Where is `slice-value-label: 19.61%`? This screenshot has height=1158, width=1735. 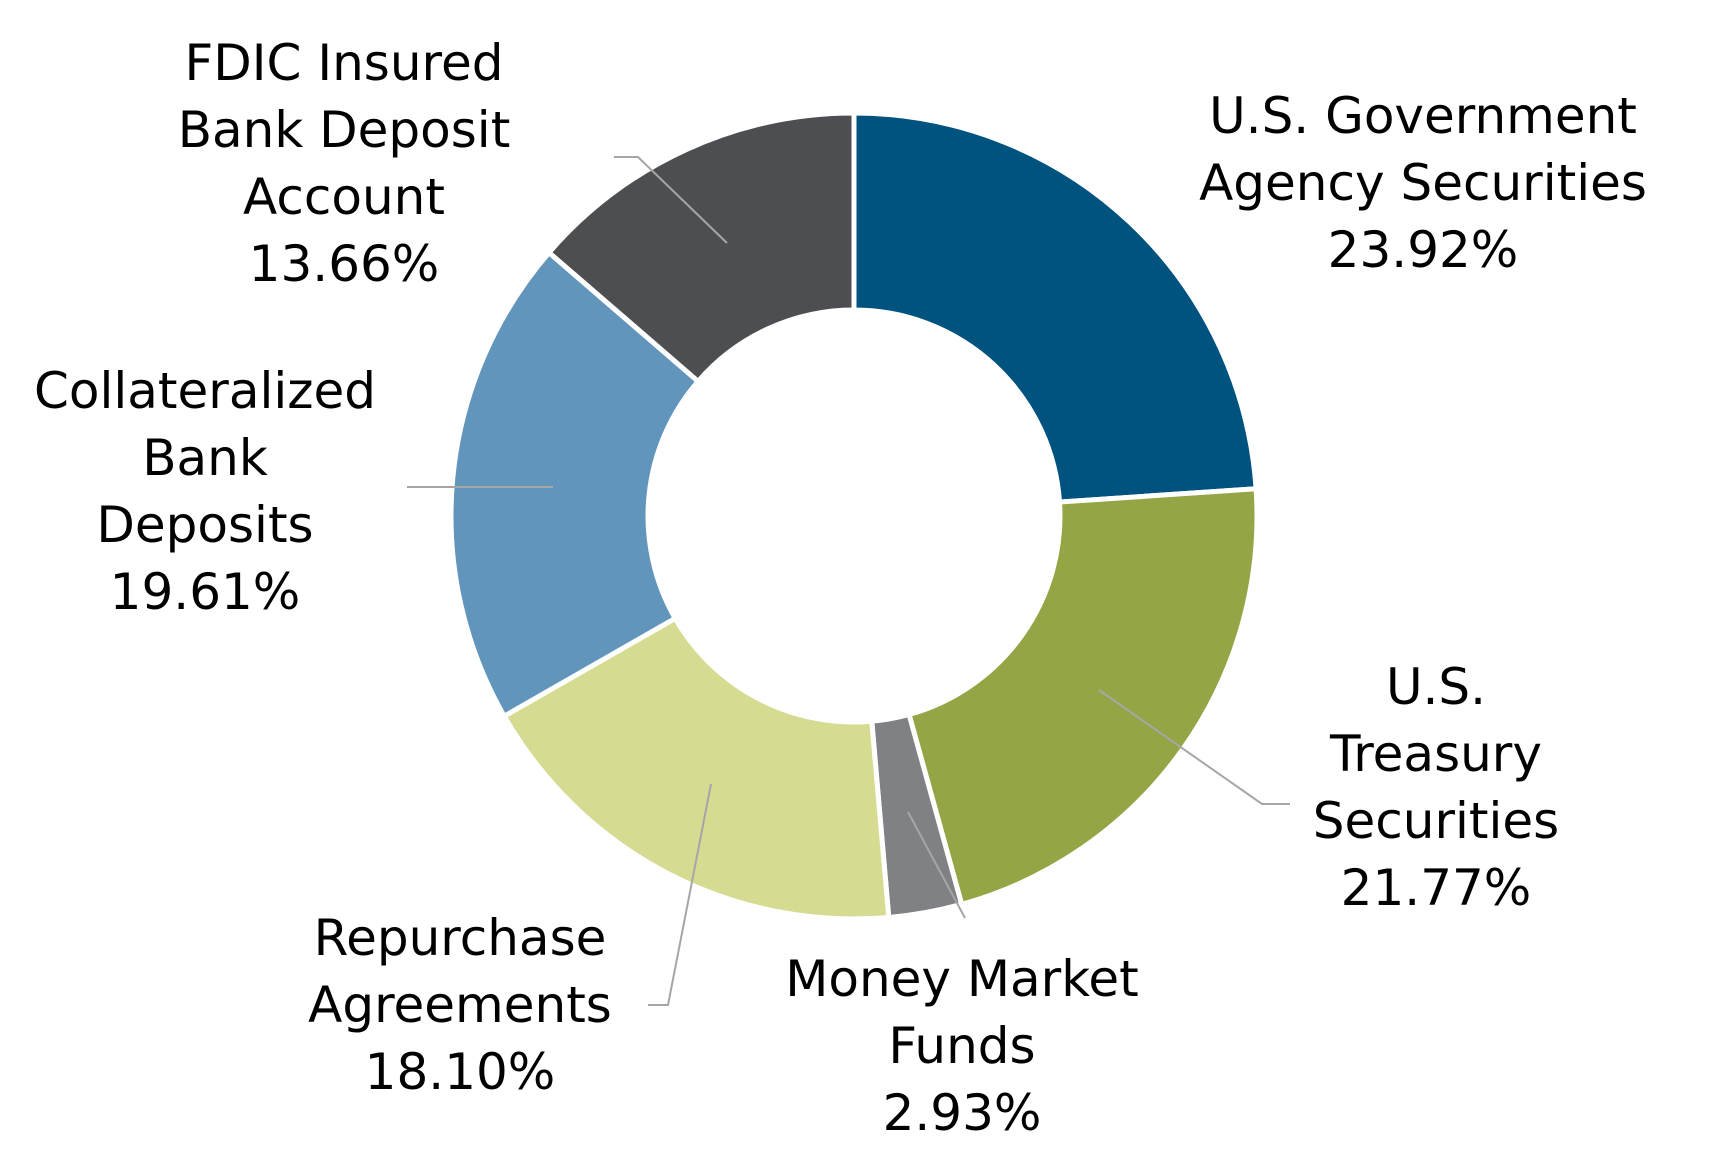 slice-value-label: 19.61% is located at coordinates (205, 592).